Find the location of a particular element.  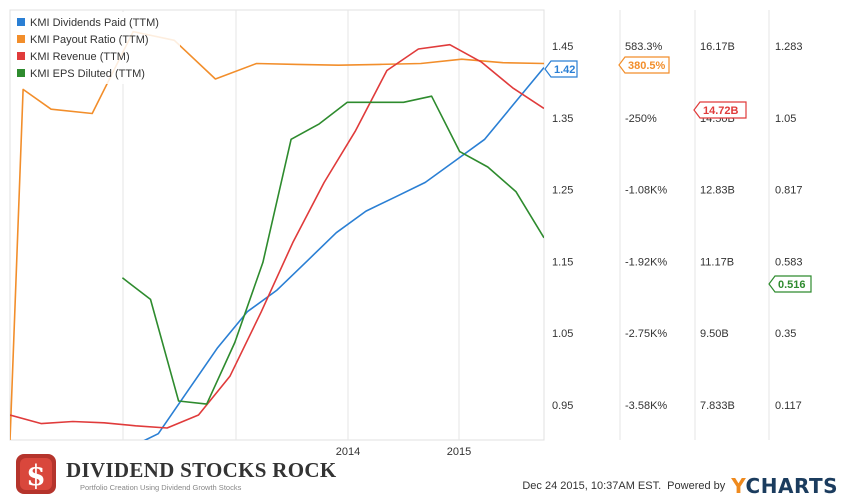

y-tick-label-price: 1.25 is located at coordinates (562, 191).